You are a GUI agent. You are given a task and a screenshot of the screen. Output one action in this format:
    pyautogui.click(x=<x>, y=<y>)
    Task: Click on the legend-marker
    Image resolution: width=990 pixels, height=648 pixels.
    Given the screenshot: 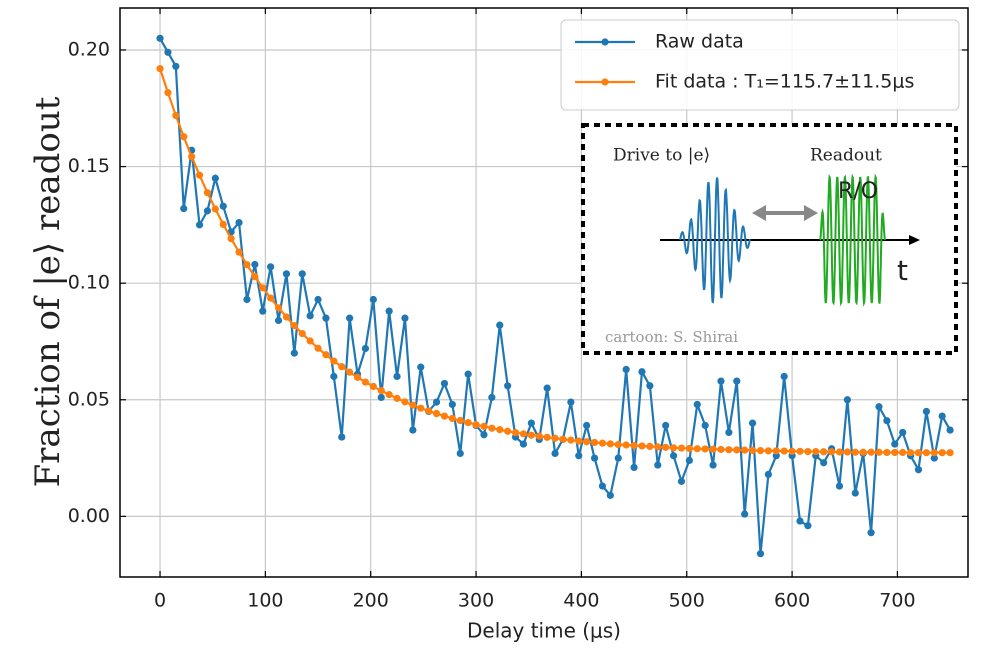 What is the action you would take?
    pyautogui.click(x=605, y=42)
    